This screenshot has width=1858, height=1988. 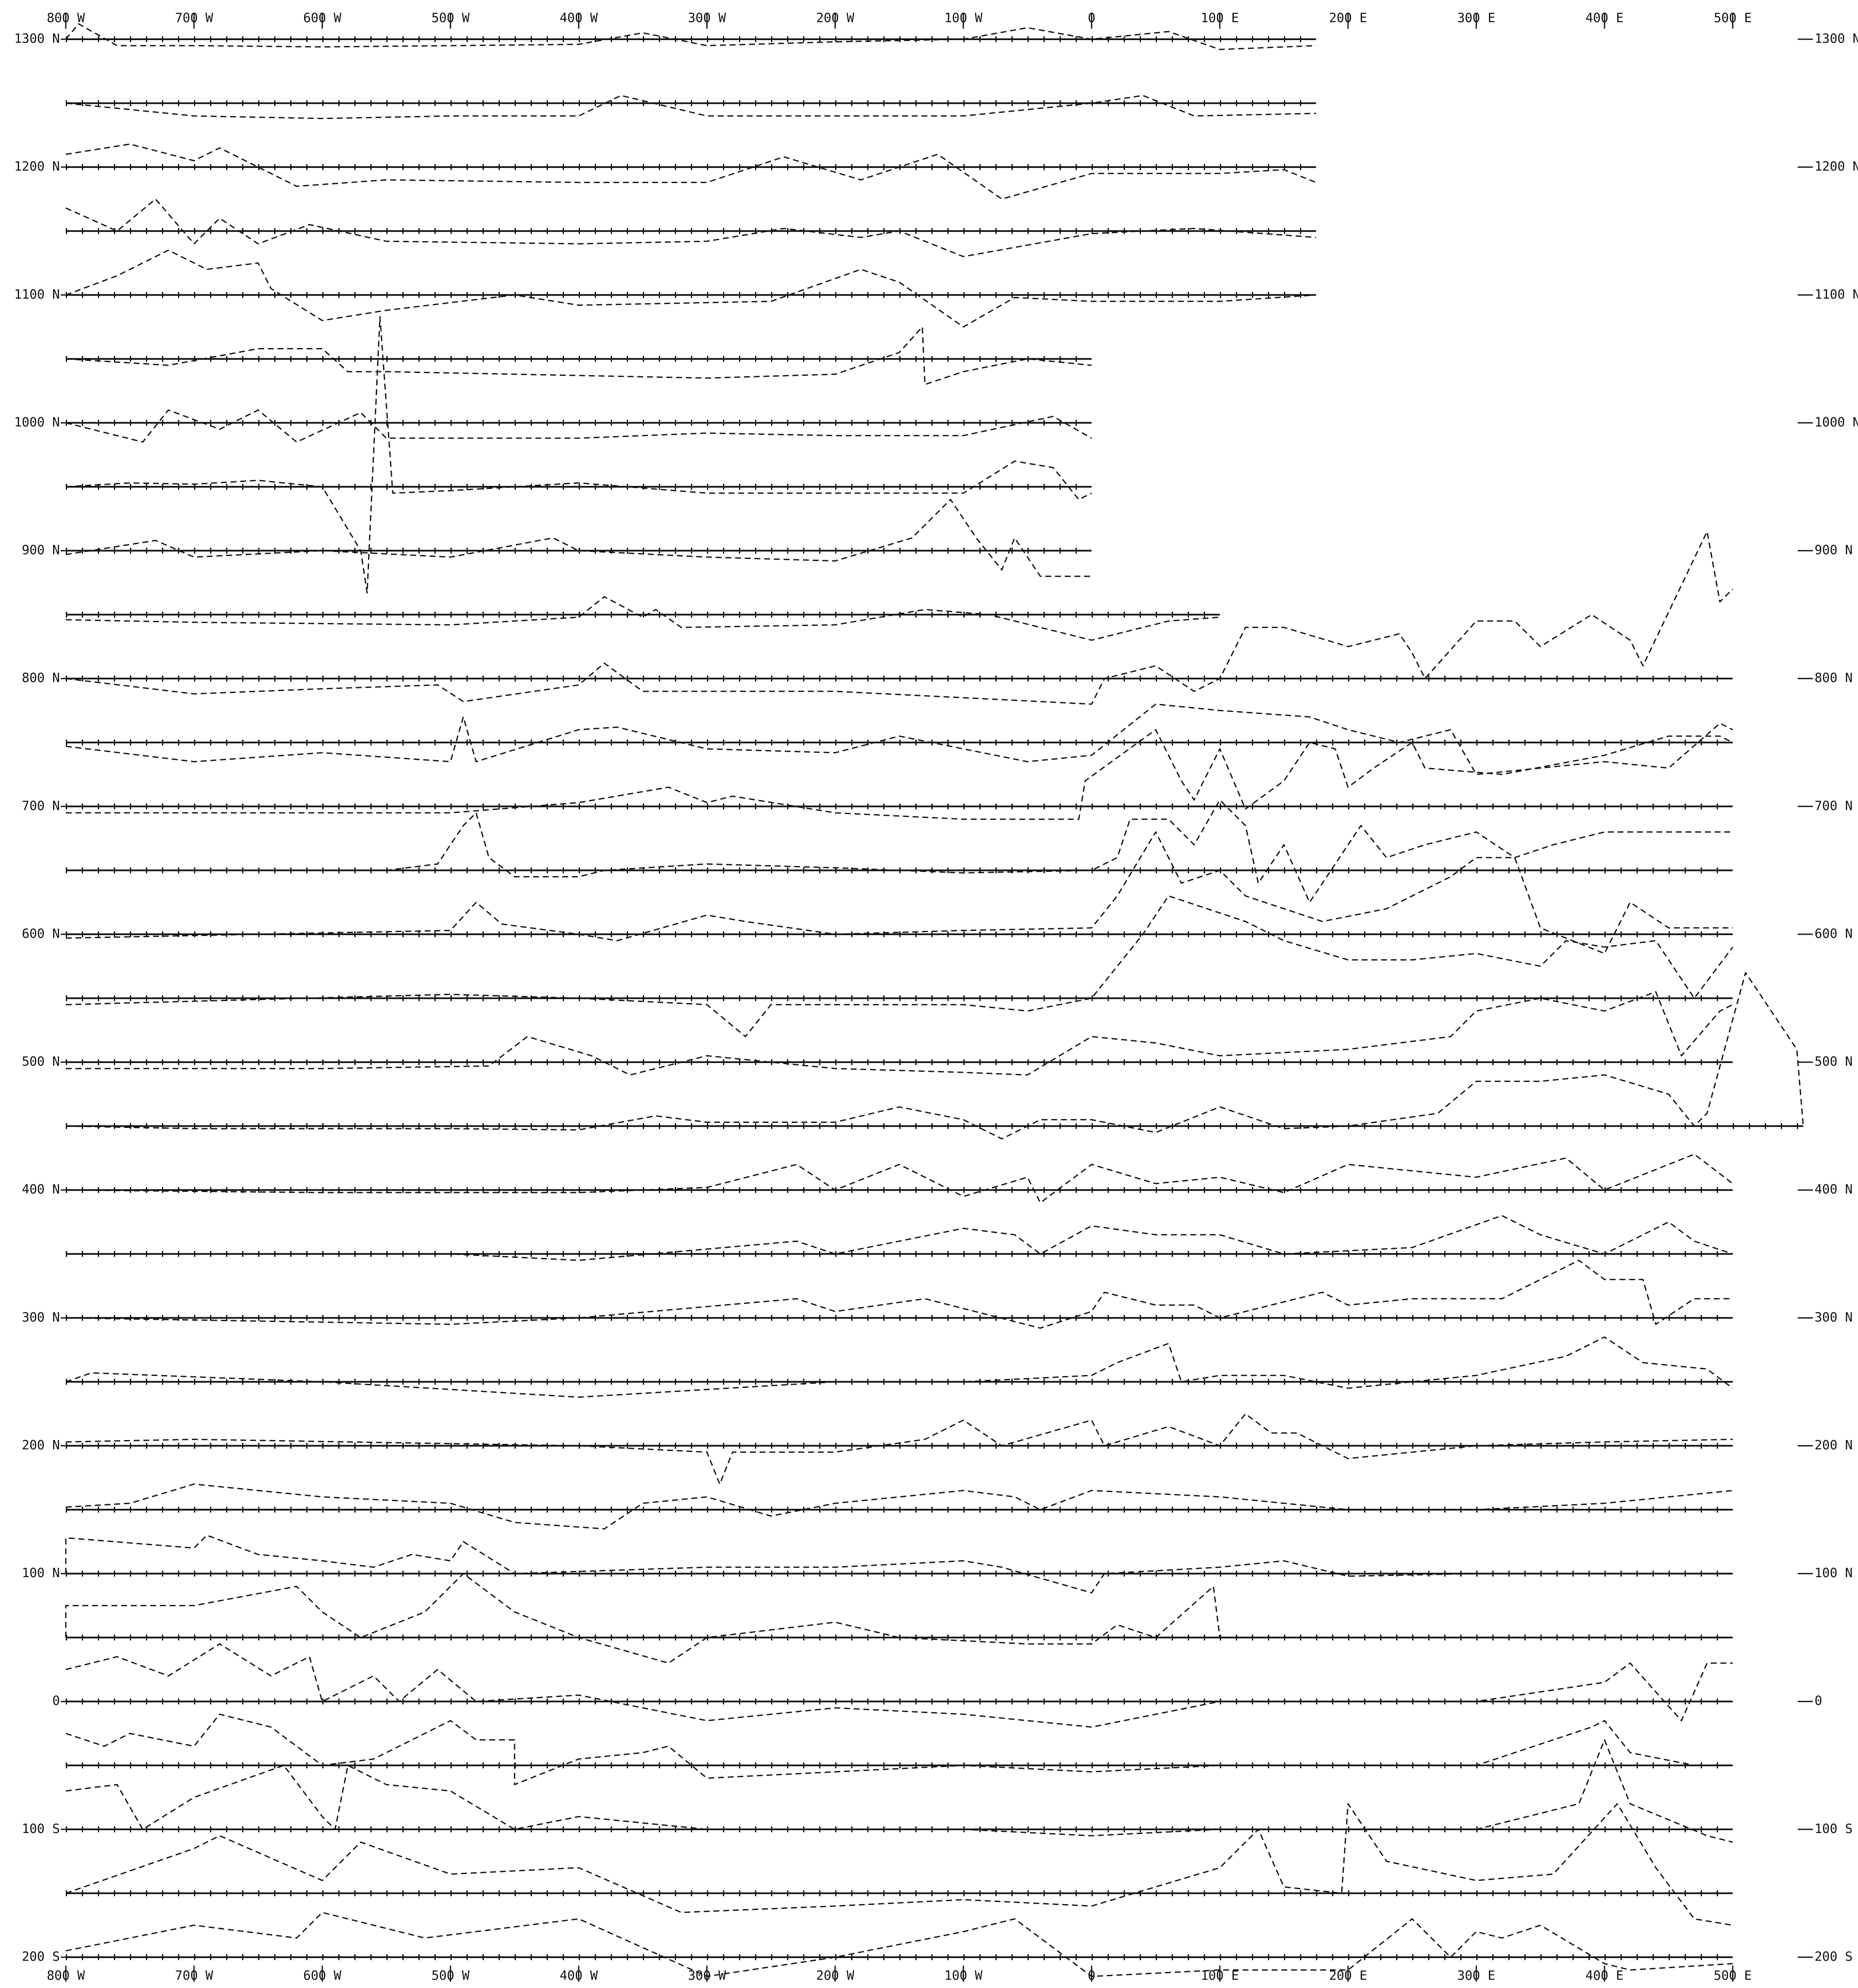 I want to click on y-tick-label-left: 200 N, so click(x=41, y=1445).